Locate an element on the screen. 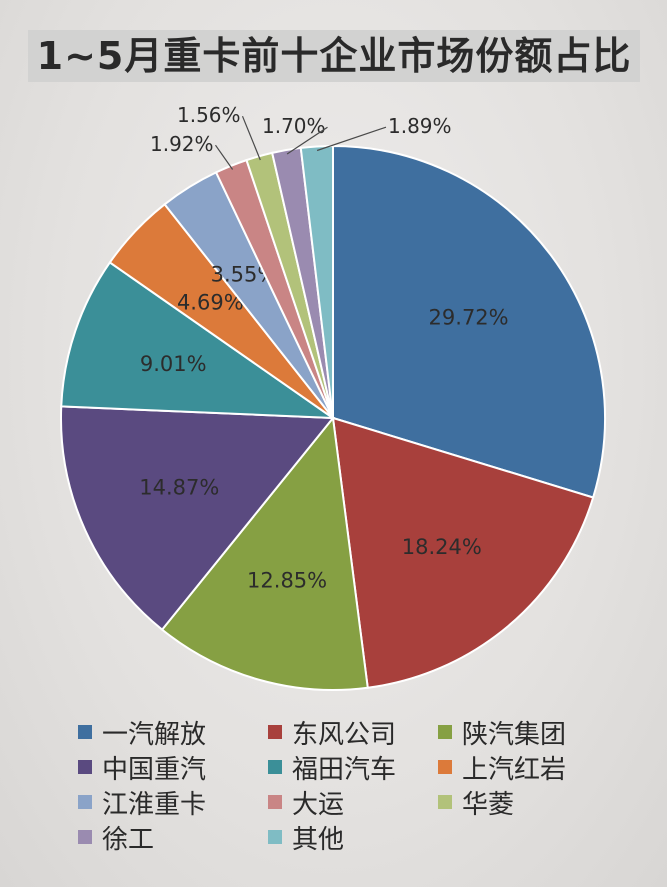 The height and width of the screenshot is (887, 667). legend-label: 福田汽车 is located at coordinates (344, 769).